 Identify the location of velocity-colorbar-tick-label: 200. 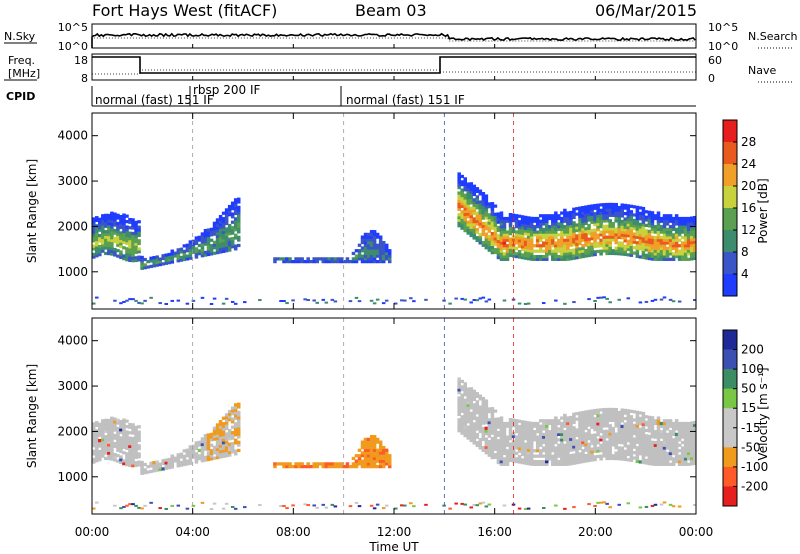
(752, 350).